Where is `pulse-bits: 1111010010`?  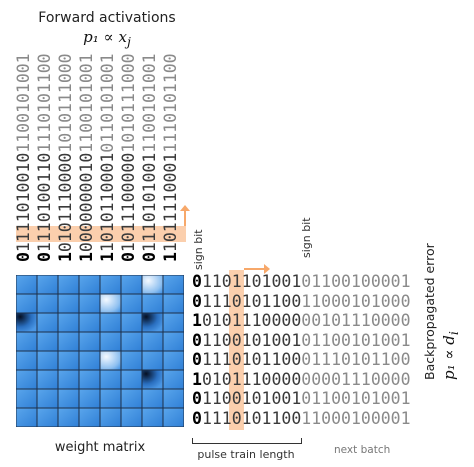
pulse-bits: 1111010010 is located at coordinates (23, 202).